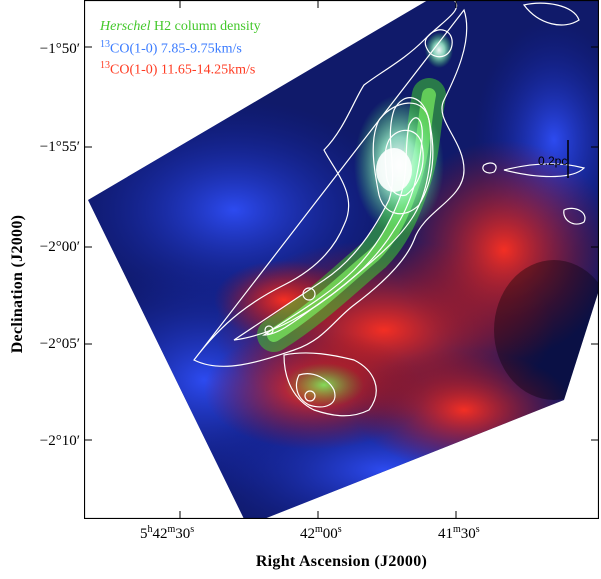 This screenshot has width=601, height=579. Describe the element at coordinates (321, 533) in the screenshot. I see `xtick-label: 42m00s` at that location.